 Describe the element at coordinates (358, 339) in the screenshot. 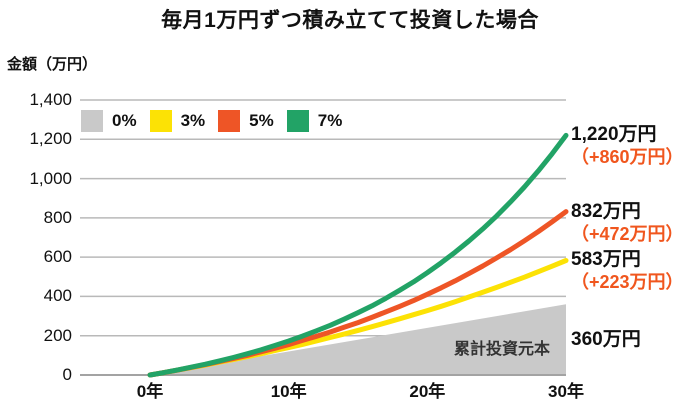

I see `principal-area` at that location.